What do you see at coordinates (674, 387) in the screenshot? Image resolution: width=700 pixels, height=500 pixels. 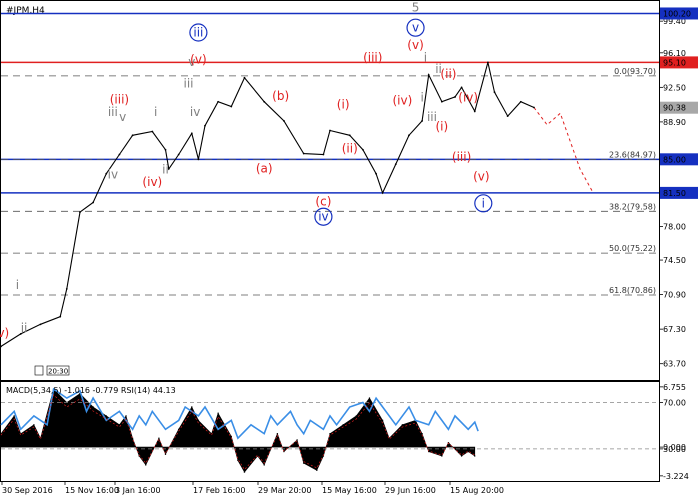 I see `ind-tick-label-0: 6.755` at bounding box center [674, 387].